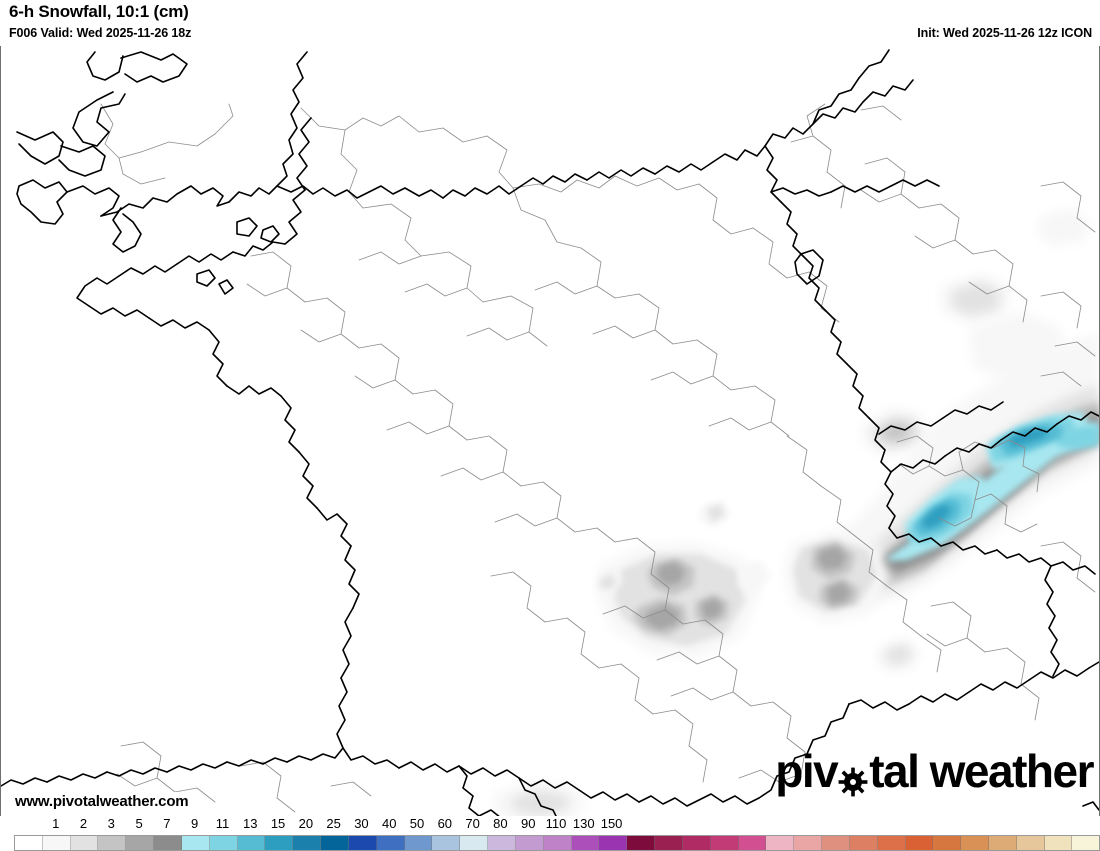 The width and height of the screenshot is (1100, 851). What do you see at coordinates (472, 823) in the screenshot?
I see `colorbar-tick-label: 70` at bounding box center [472, 823].